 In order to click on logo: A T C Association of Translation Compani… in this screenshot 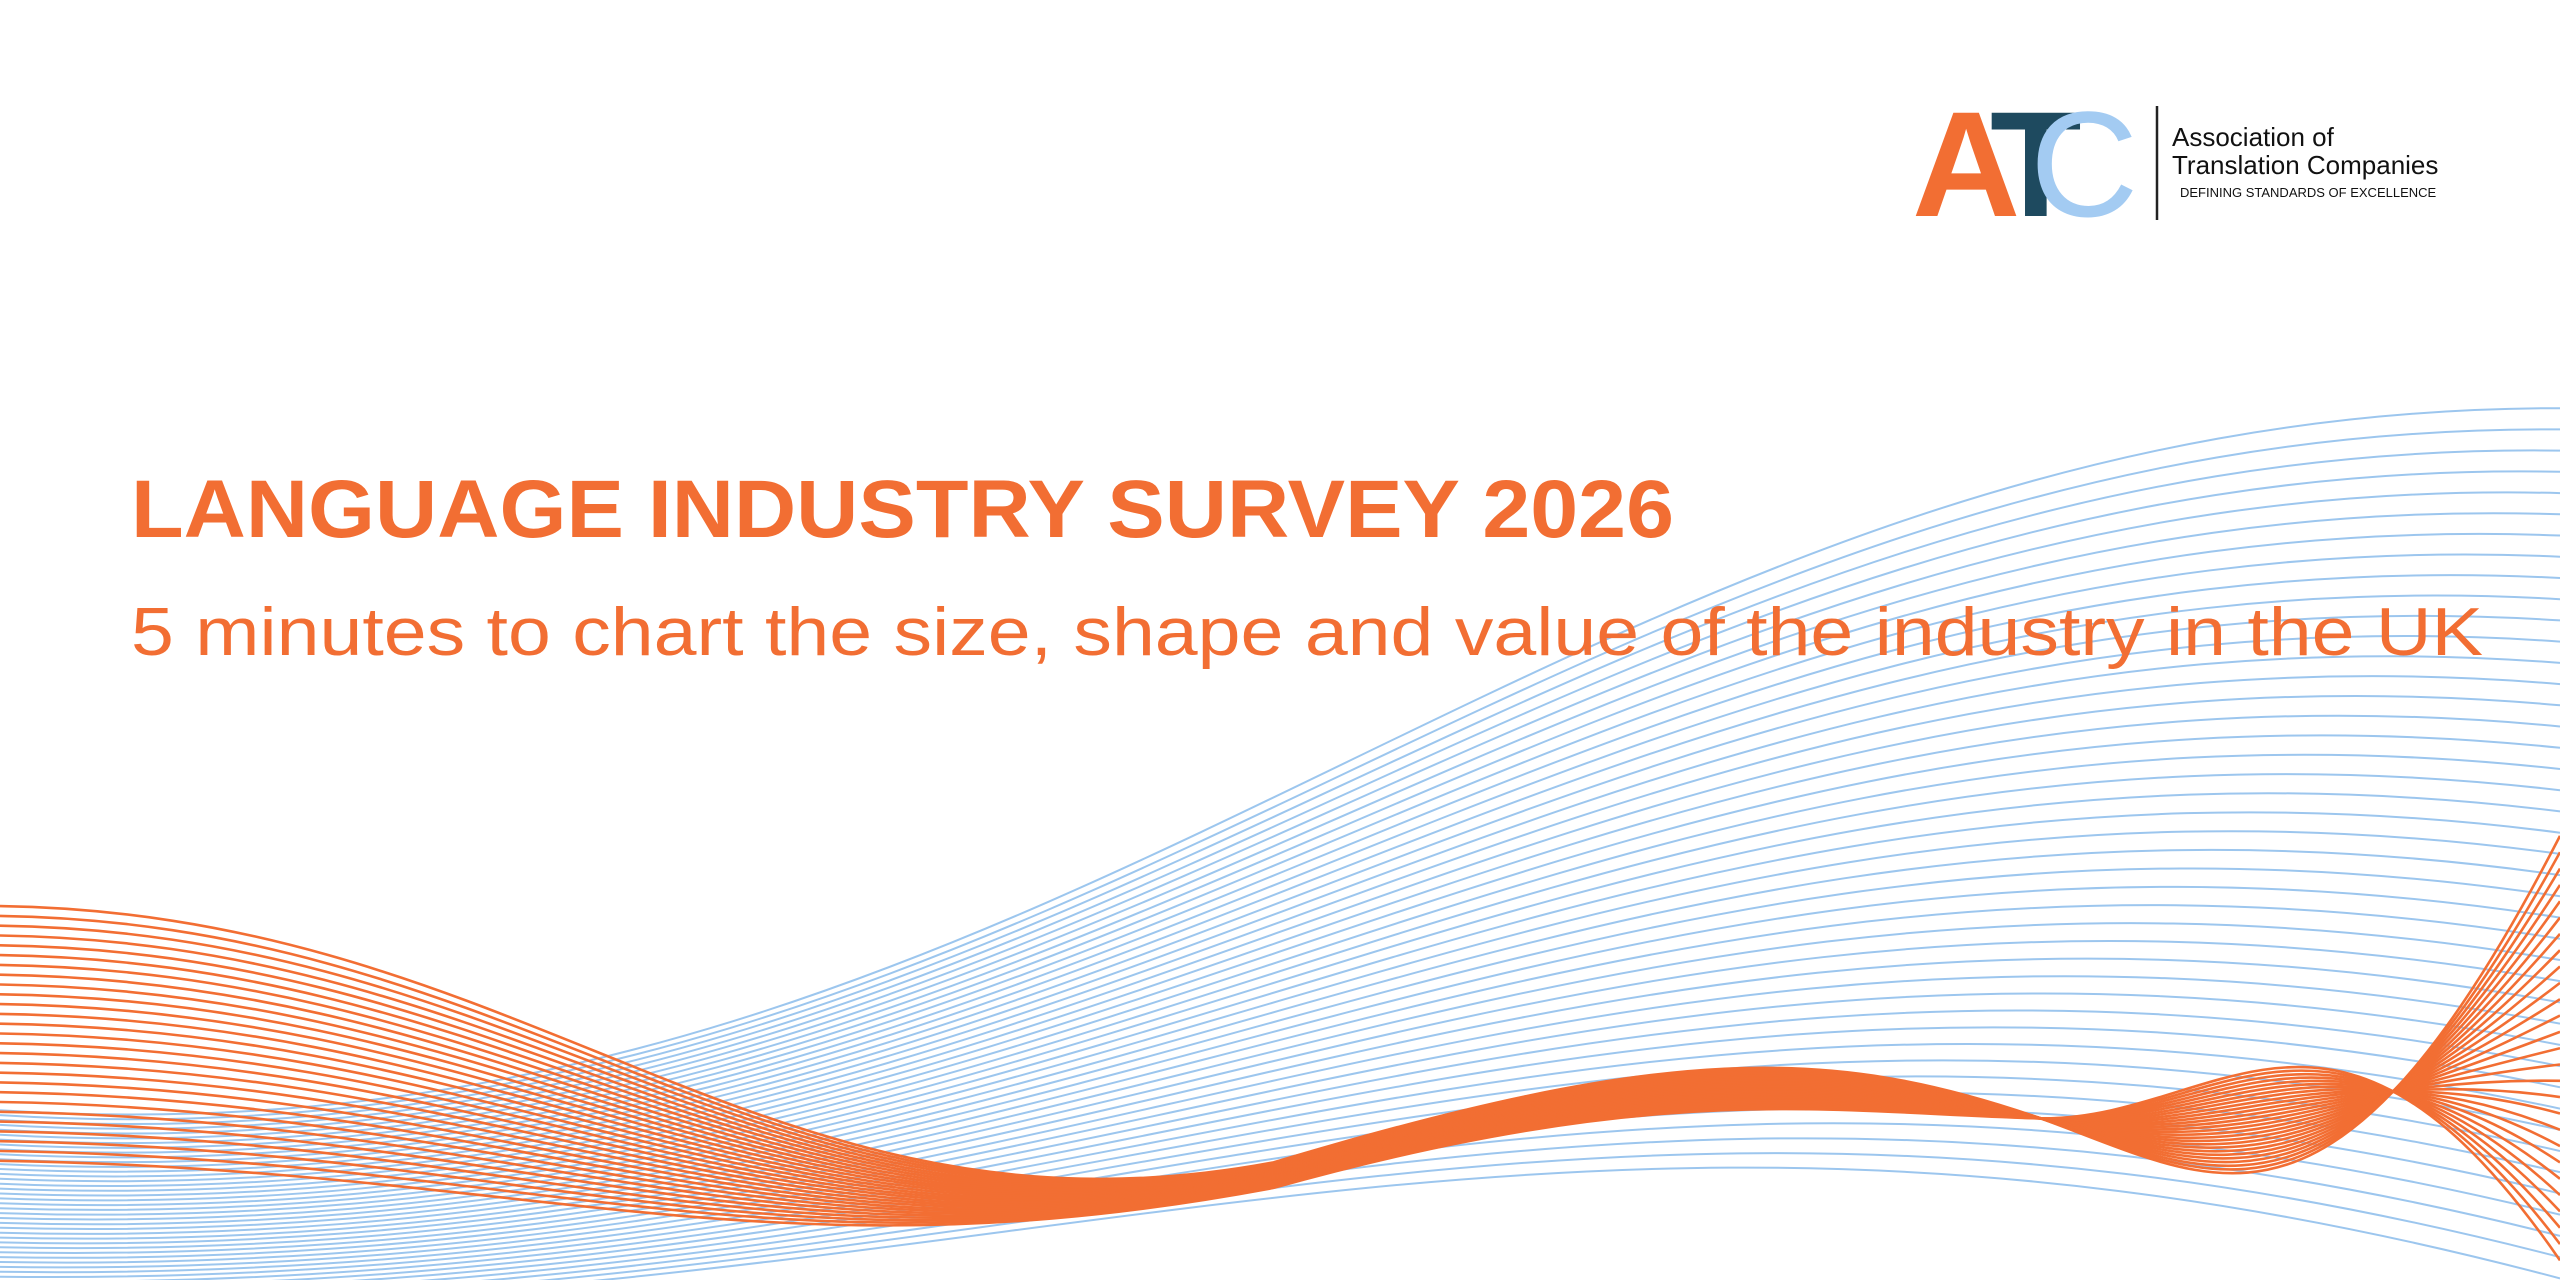, I will do `click(2175, 164)`.